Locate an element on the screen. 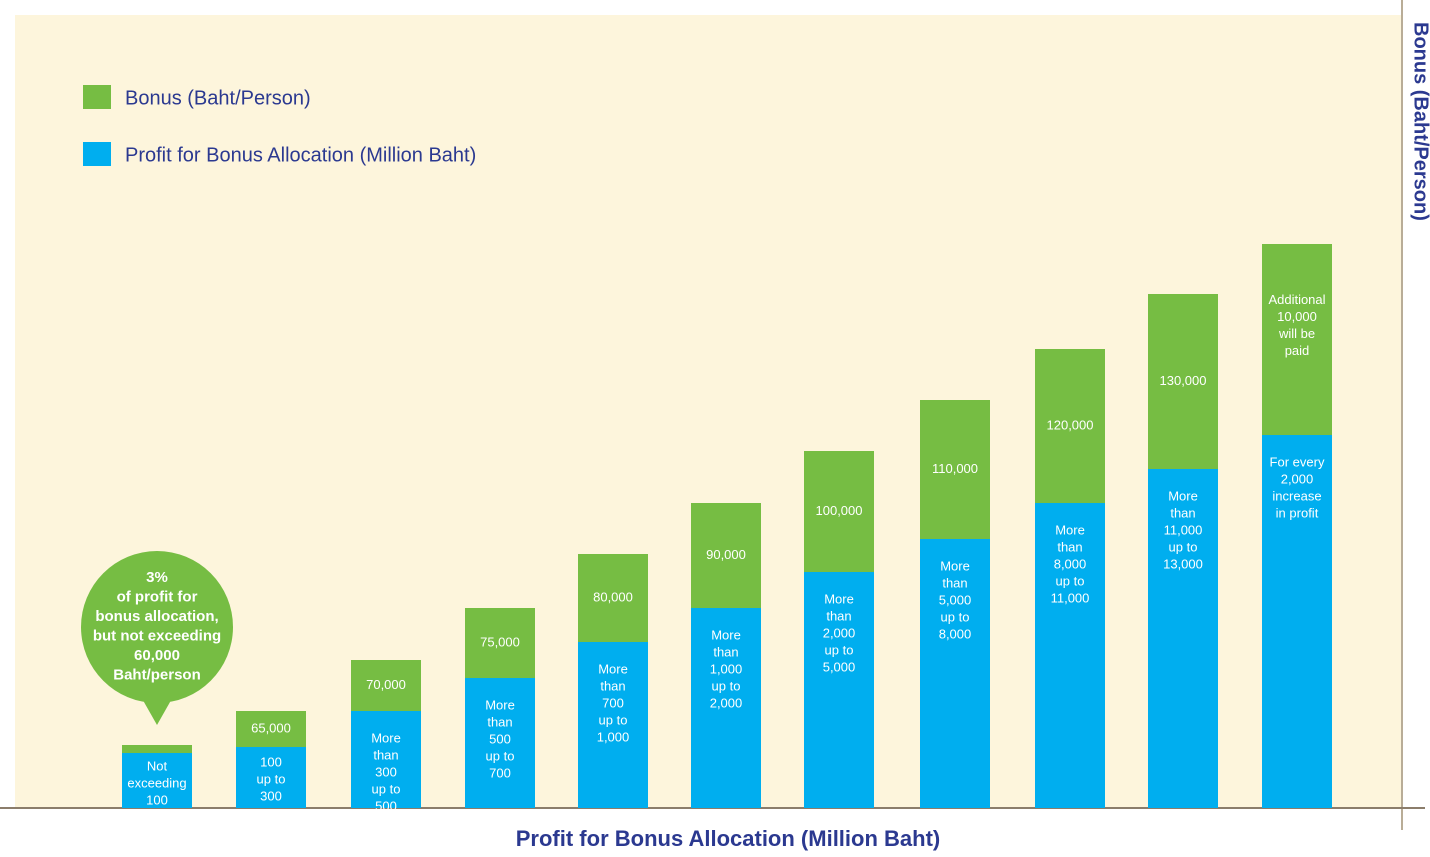 This screenshot has width=1430, height=857. callout-text: bonus allocation, is located at coordinates (156, 616).